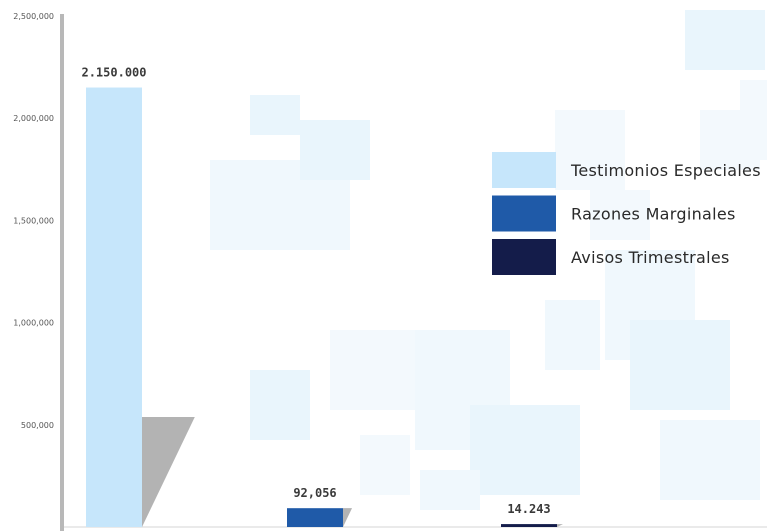  I want to click on y-tick-label: 2,000,000, so click(33, 118).